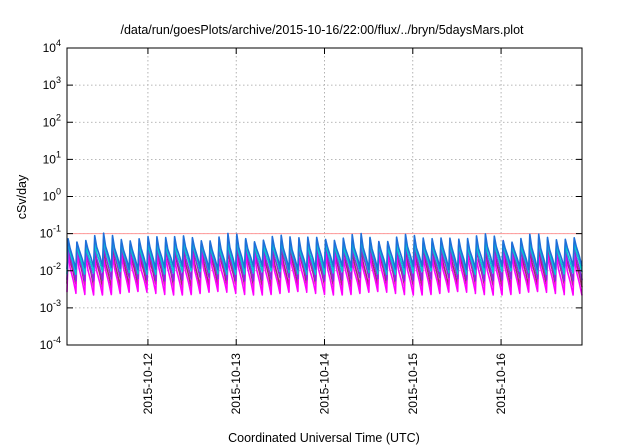 The image size is (640, 448). What do you see at coordinates (50, 232) in the screenshot?
I see `y-tick-label: 10⁻¹` at bounding box center [50, 232].